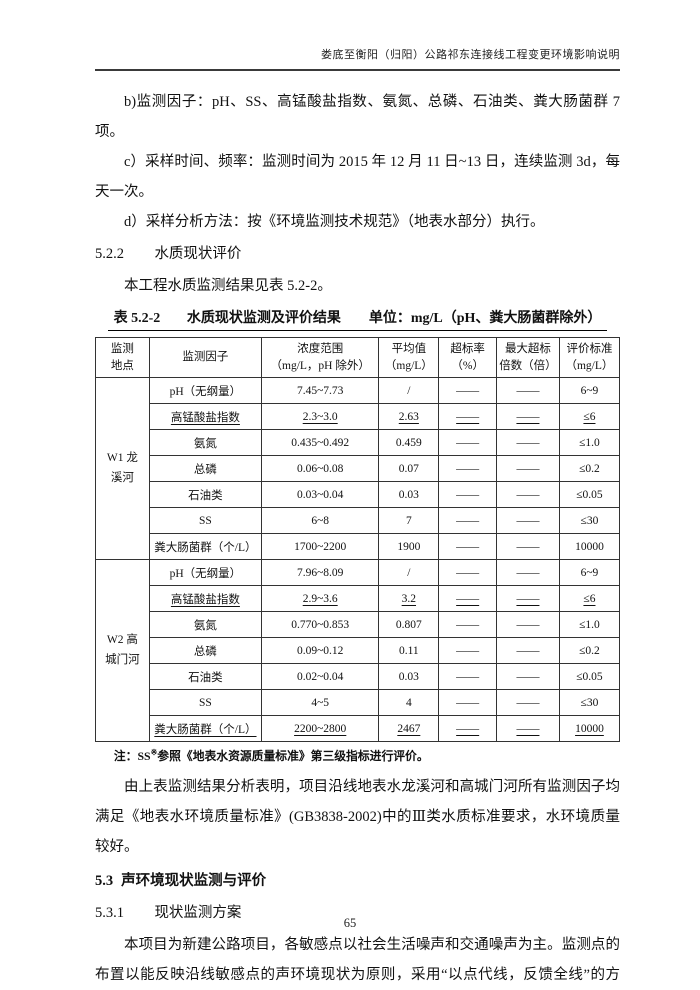 This screenshot has height=990, width=700. I want to click on avg-cell: /, so click(409, 391).